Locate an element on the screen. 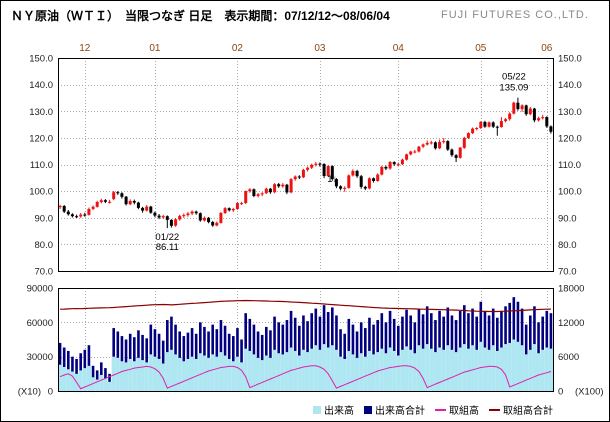 The image size is (610, 422). price-axis-label-right: 70.0 is located at coordinates (567, 272).